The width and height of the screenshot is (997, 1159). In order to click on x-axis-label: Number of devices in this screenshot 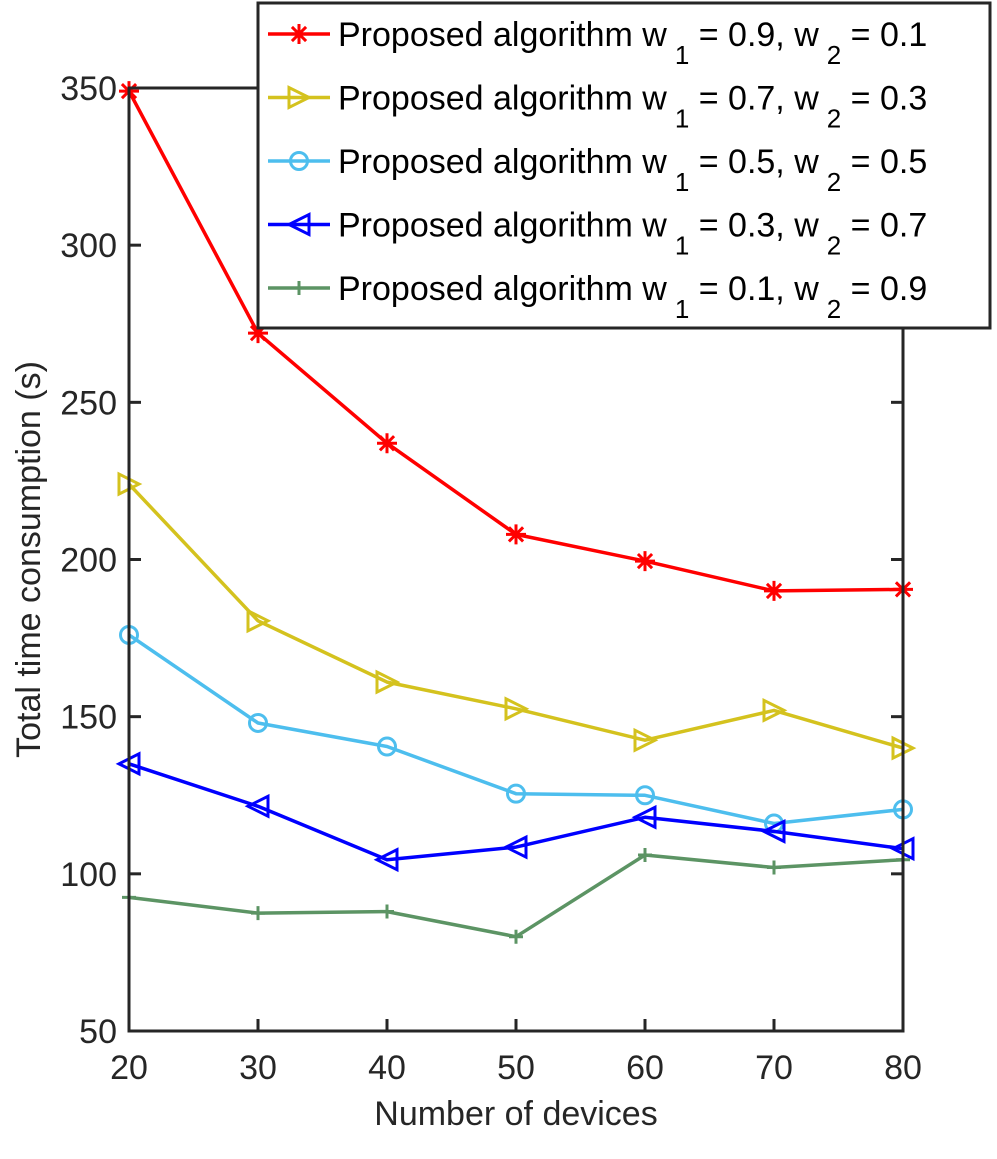, I will do `click(515, 1114)`.